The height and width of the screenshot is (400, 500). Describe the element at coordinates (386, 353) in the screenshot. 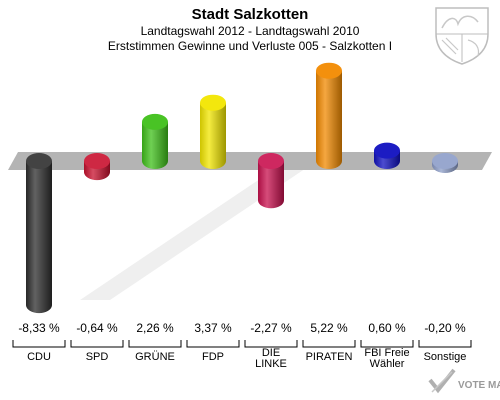

I see `category-label: FBI Freie` at that location.